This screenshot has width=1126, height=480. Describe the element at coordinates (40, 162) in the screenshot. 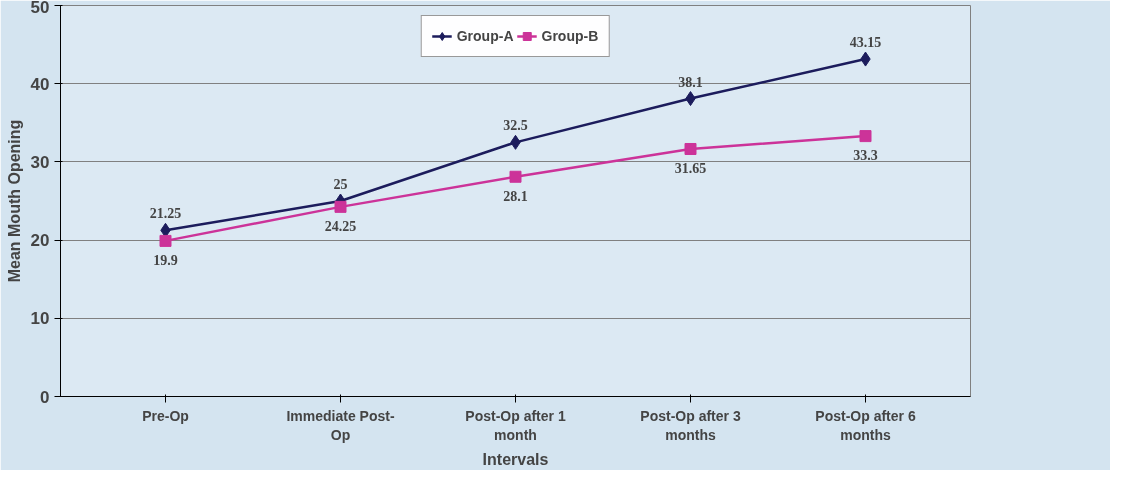

I see `y-tick-label: 30` at that location.